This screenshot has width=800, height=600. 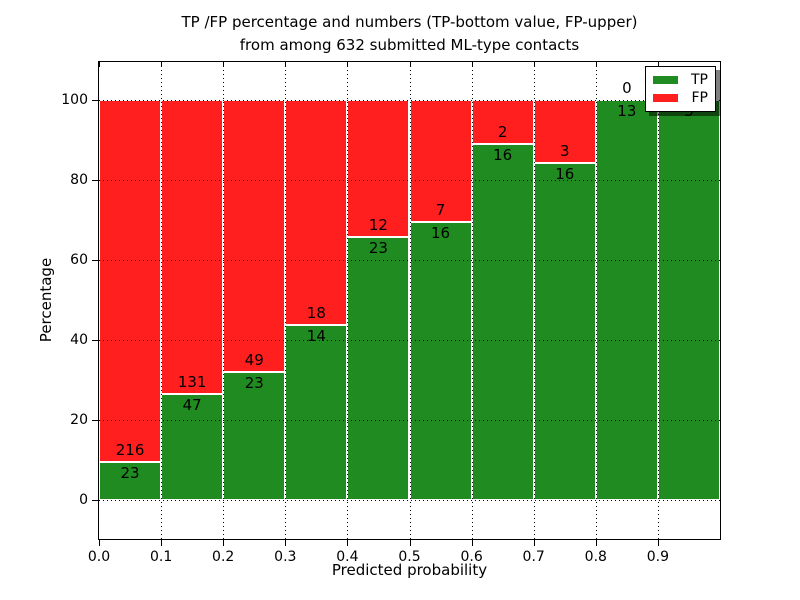 What do you see at coordinates (595, 557) in the screenshot?
I see `x-tick-label: 0.8` at bounding box center [595, 557].